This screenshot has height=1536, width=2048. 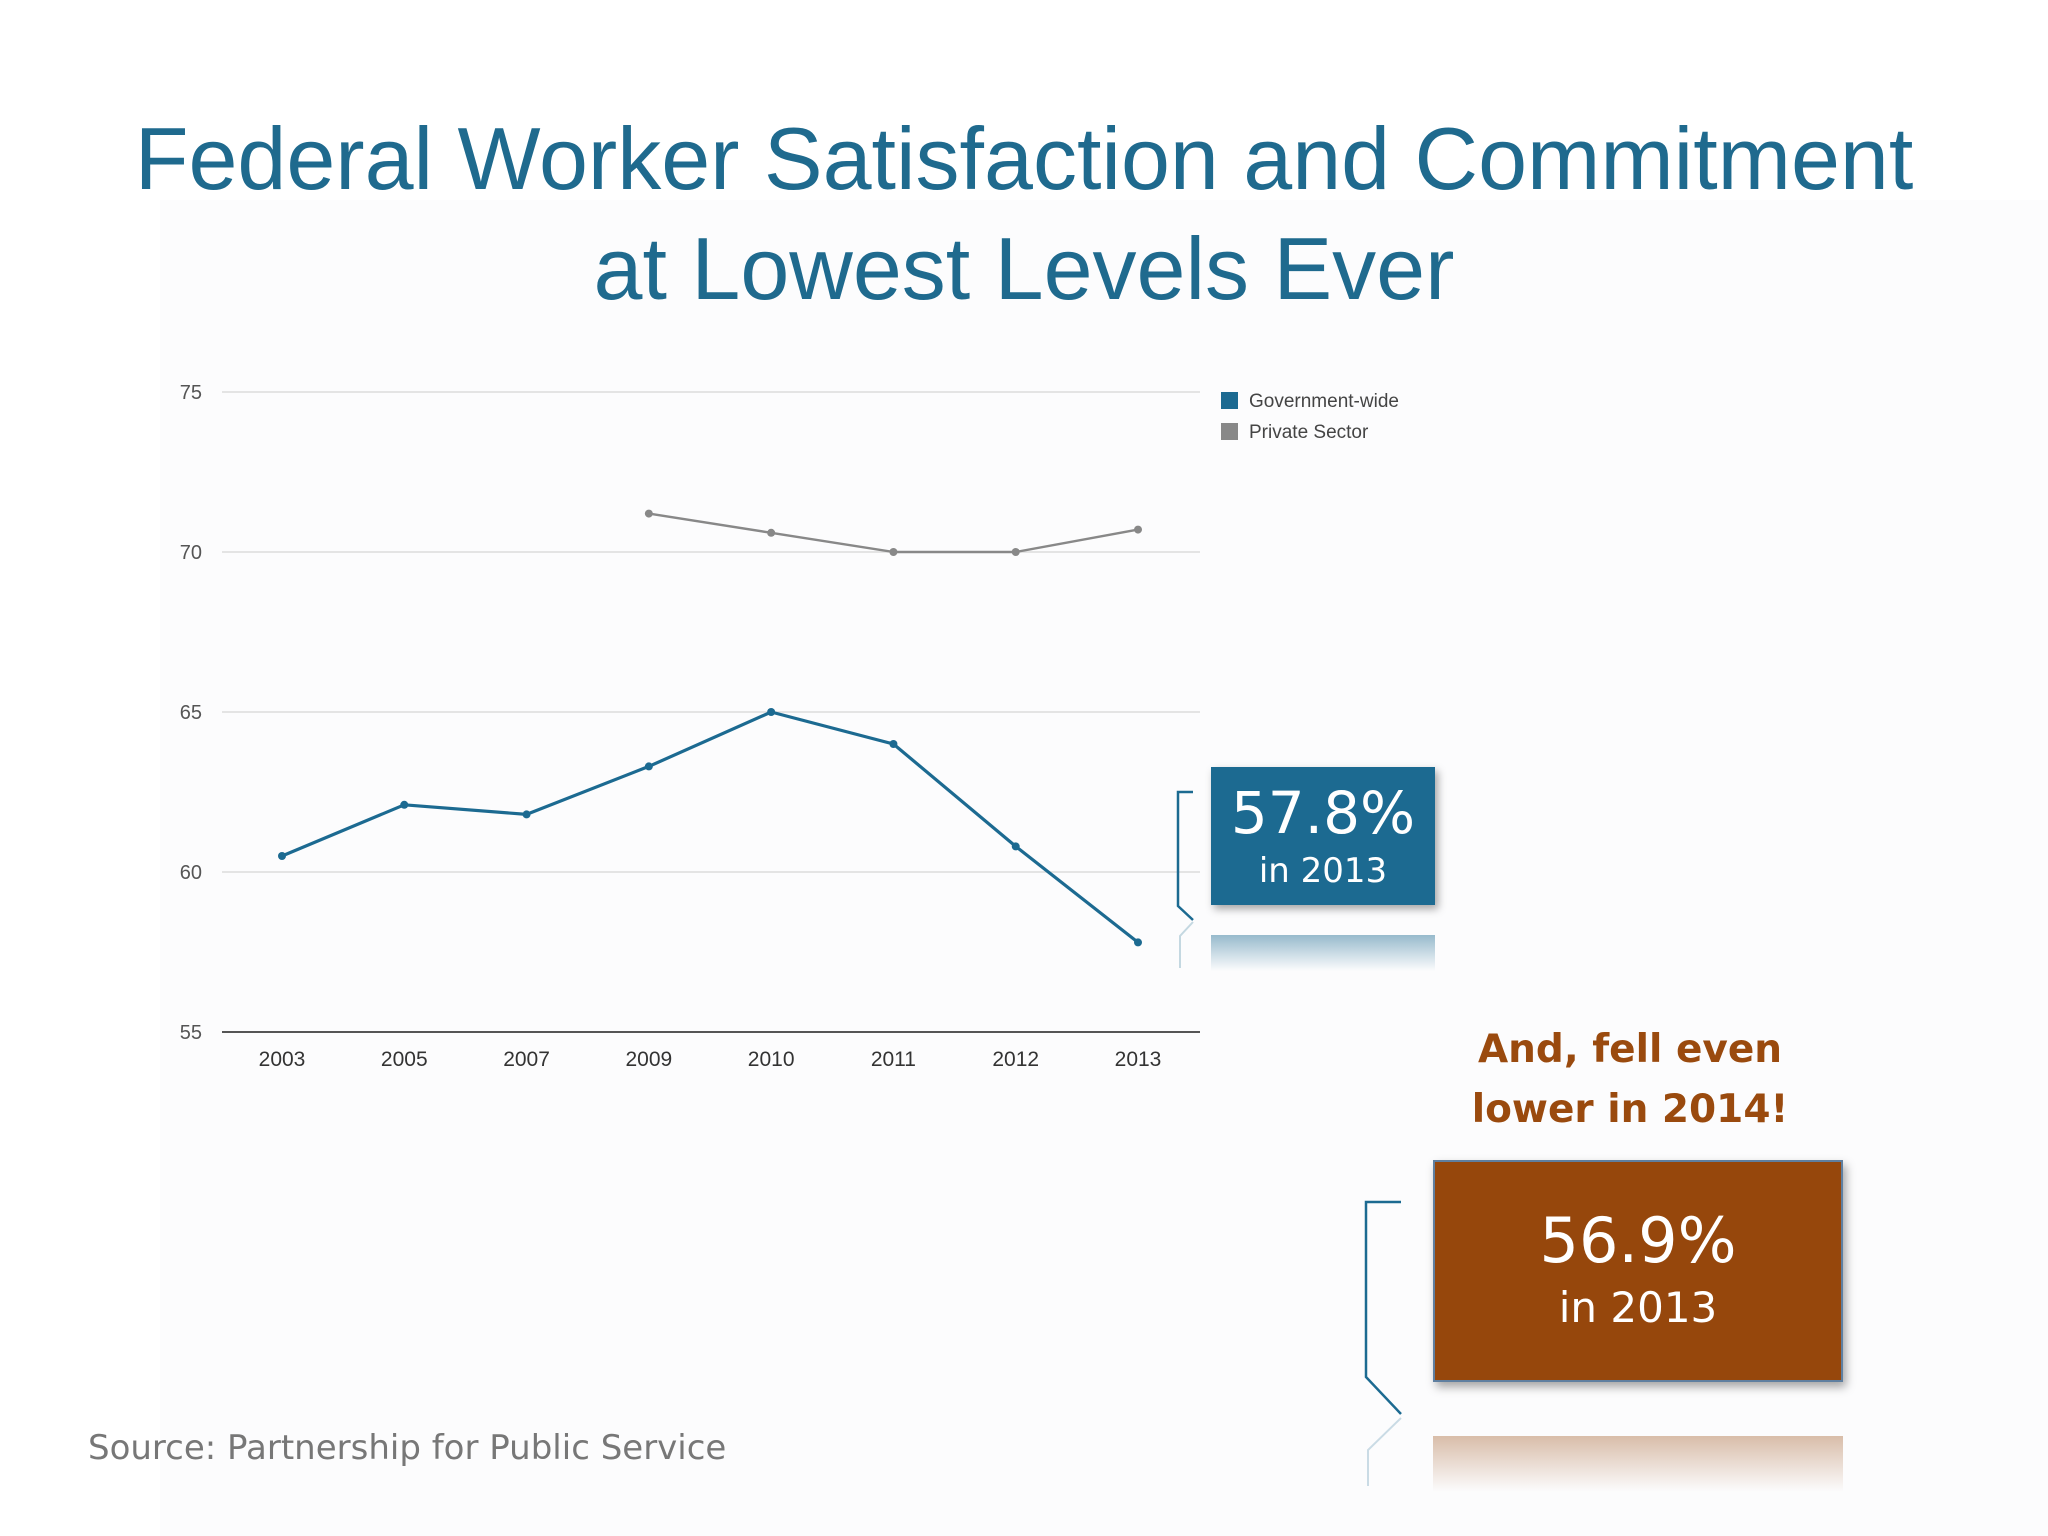 I want to click on y-tick-label: 65, so click(x=191, y=713).